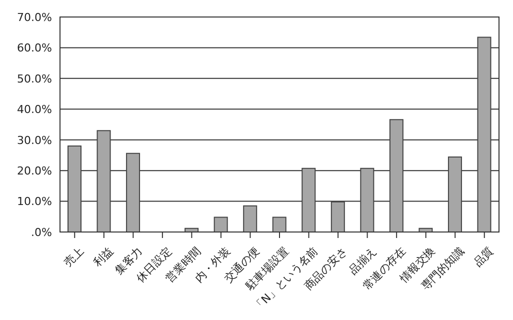 The width and height of the screenshot is (513, 320). What do you see at coordinates (34, 171) in the screenshot?
I see `y-tick-label: 20.0%` at bounding box center [34, 171].